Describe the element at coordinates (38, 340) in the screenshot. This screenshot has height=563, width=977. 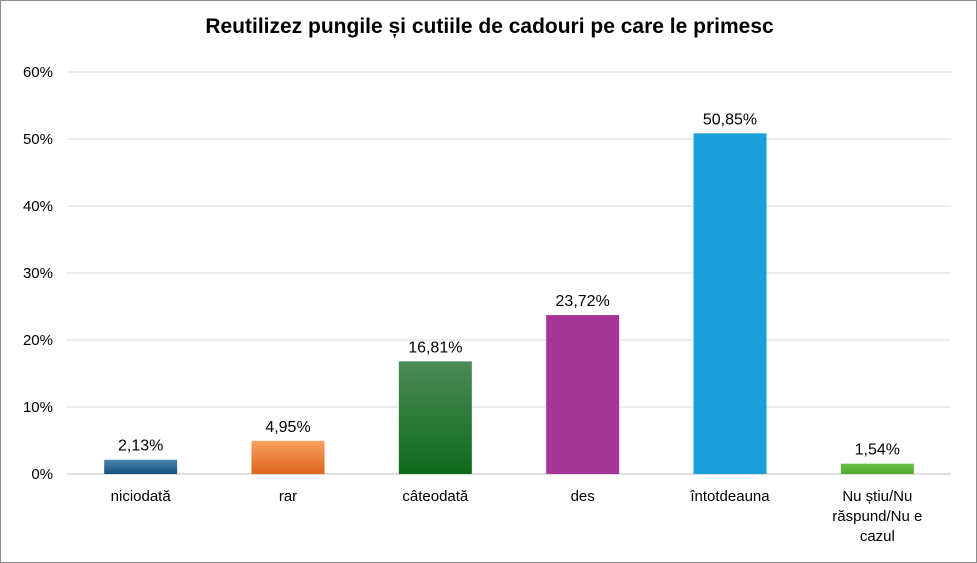
I see `y-tick-label: 20%` at that location.